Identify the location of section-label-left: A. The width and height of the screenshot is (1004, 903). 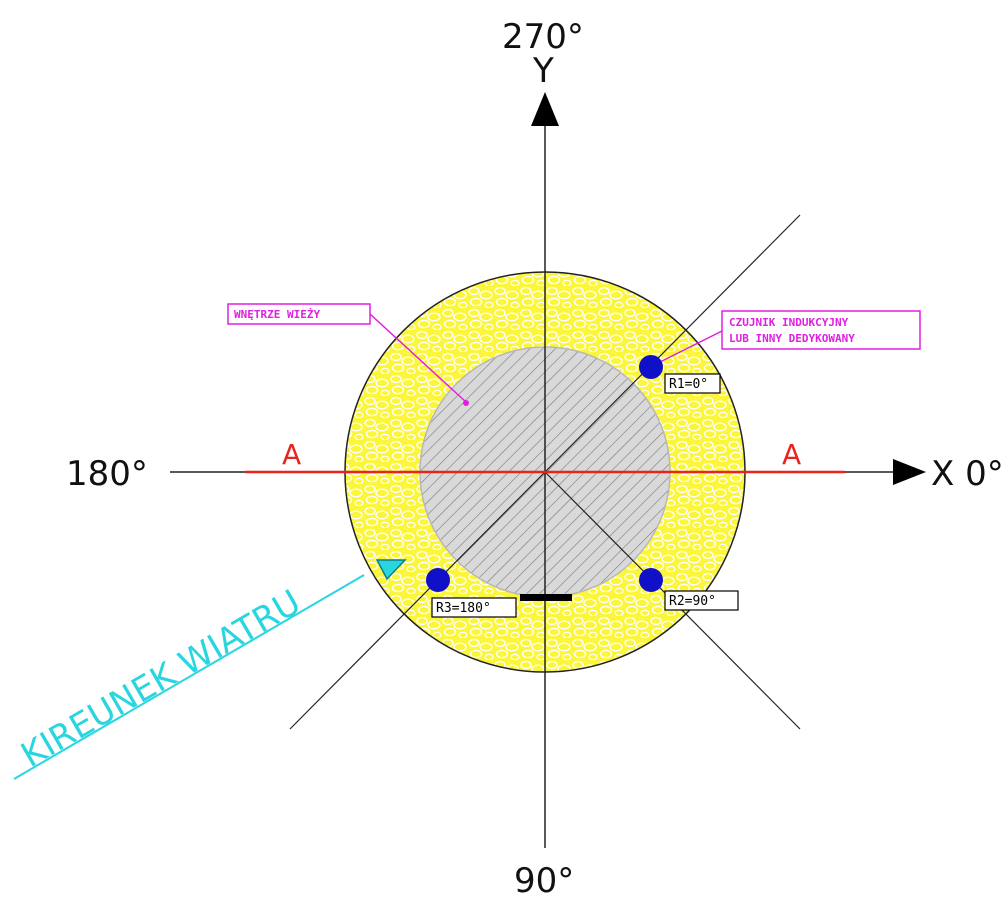
(291, 454).